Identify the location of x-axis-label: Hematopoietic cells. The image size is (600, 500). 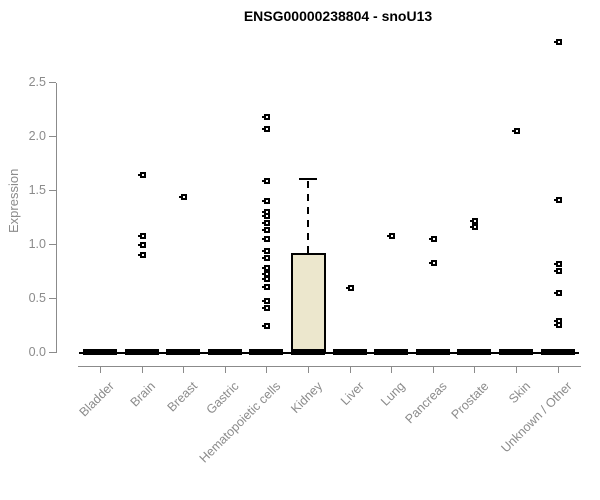
(240, 422).